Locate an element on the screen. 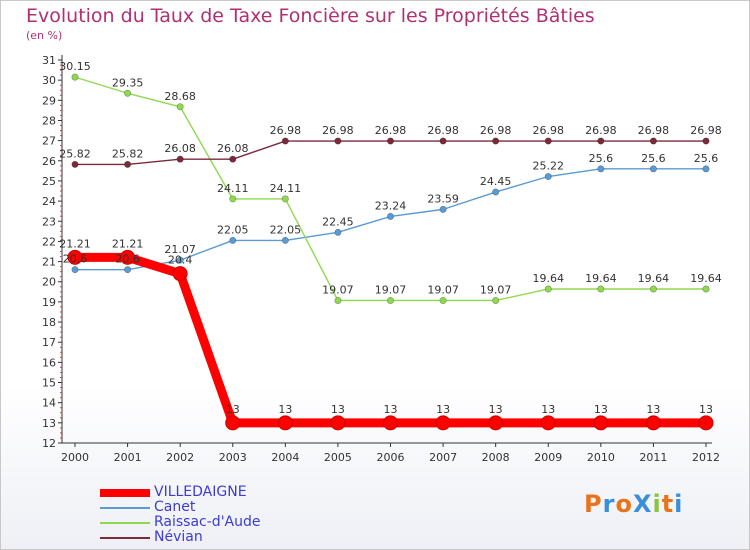 This screenshot has width=750, height=550. y-tick-label: 16 is located at coordinates (49, 362).